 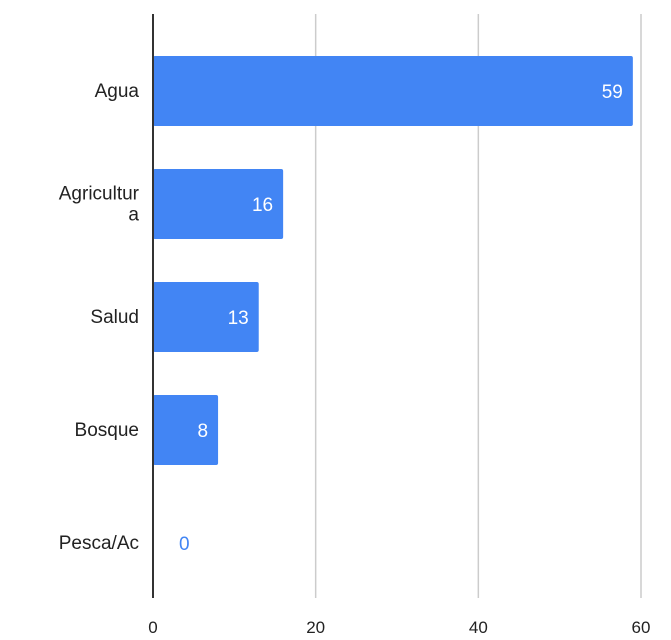 What do you see at coordinates (641, 627) in the screenshot?
I see `x-tick-label: 60` at bounding box center [641, 627].